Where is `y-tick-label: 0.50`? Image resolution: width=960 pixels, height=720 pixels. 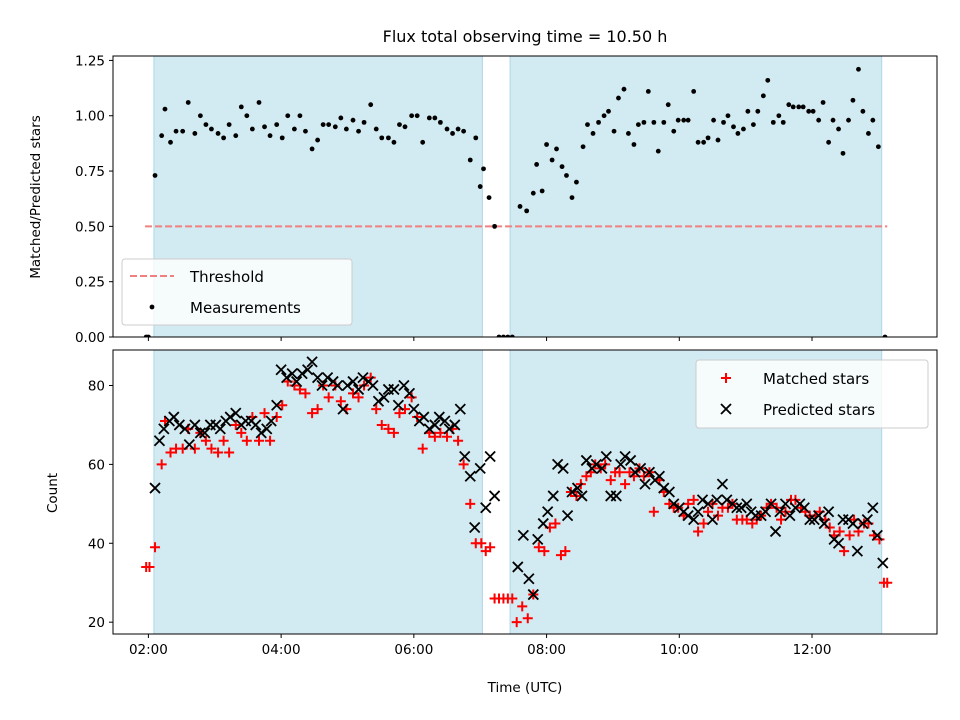 y-tick-label: 0.50 is located at coordinates (90, 227).